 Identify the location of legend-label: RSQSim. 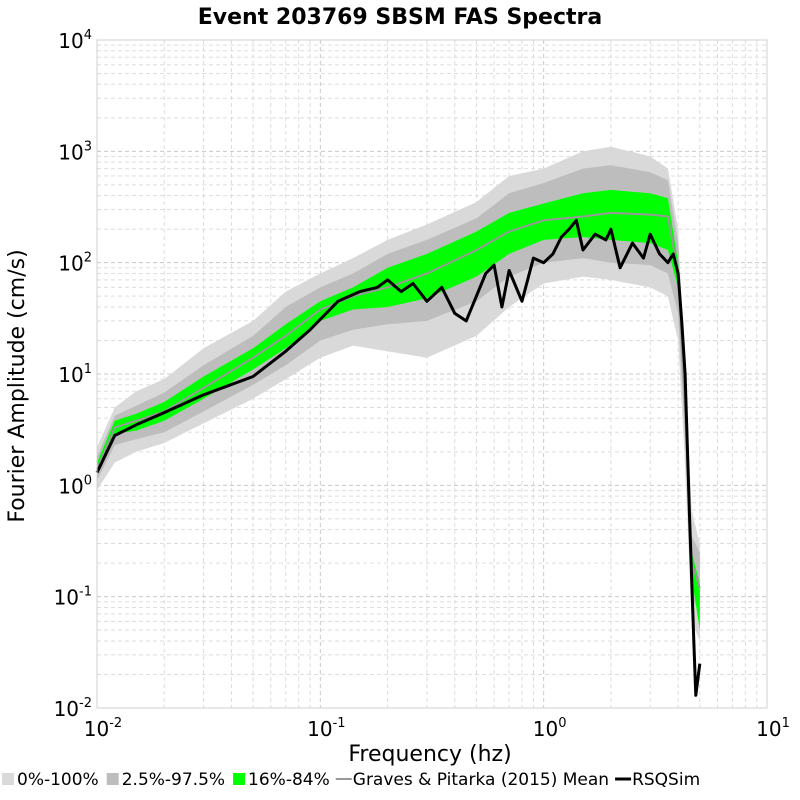
(666, 780).